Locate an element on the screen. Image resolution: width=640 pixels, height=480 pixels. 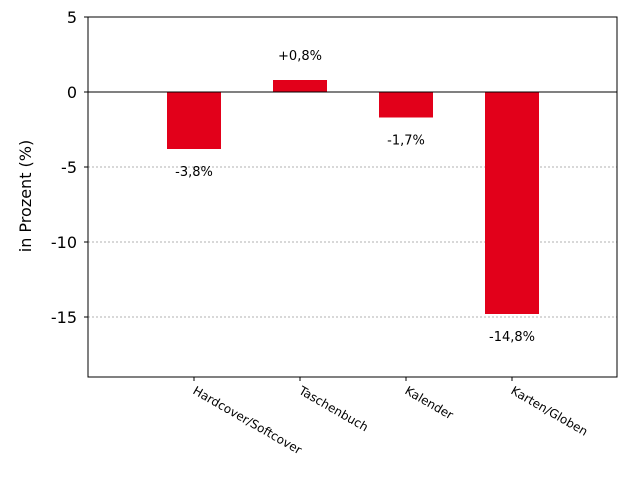
data-label: +0,8% is located at coordinates (300, 56).